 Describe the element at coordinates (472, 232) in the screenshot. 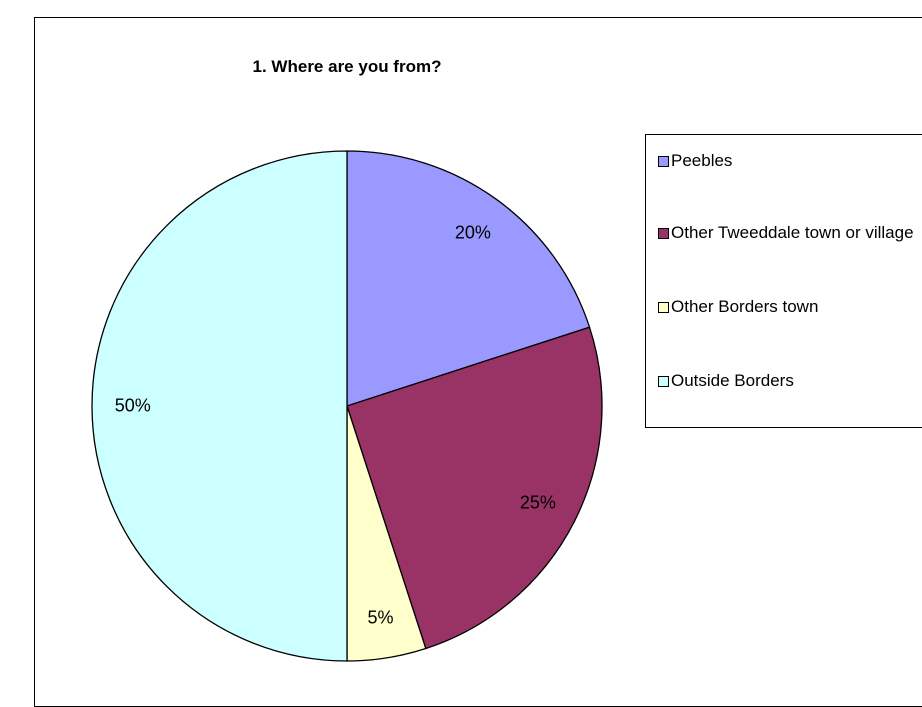

I see `data-label: 20%` at that location.